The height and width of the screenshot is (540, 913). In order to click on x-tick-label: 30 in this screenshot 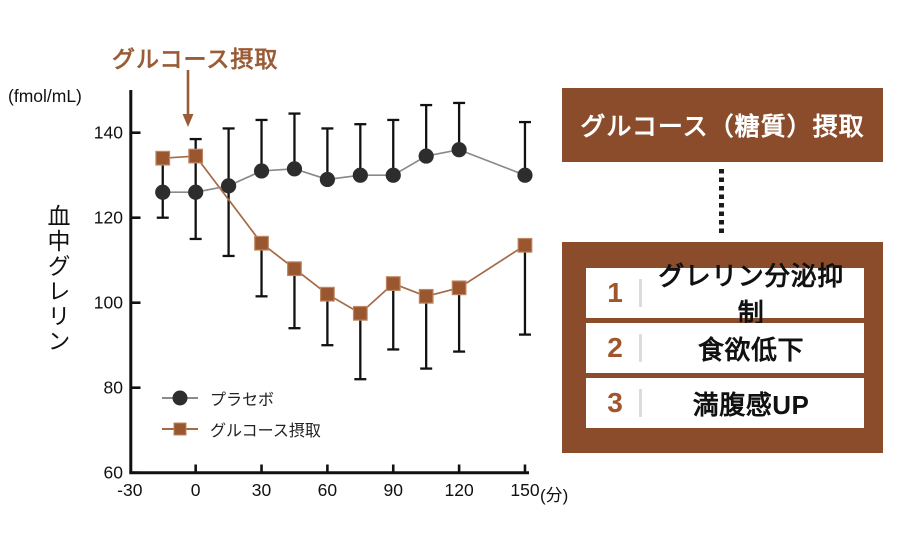, I will do `click(262, 490)`.